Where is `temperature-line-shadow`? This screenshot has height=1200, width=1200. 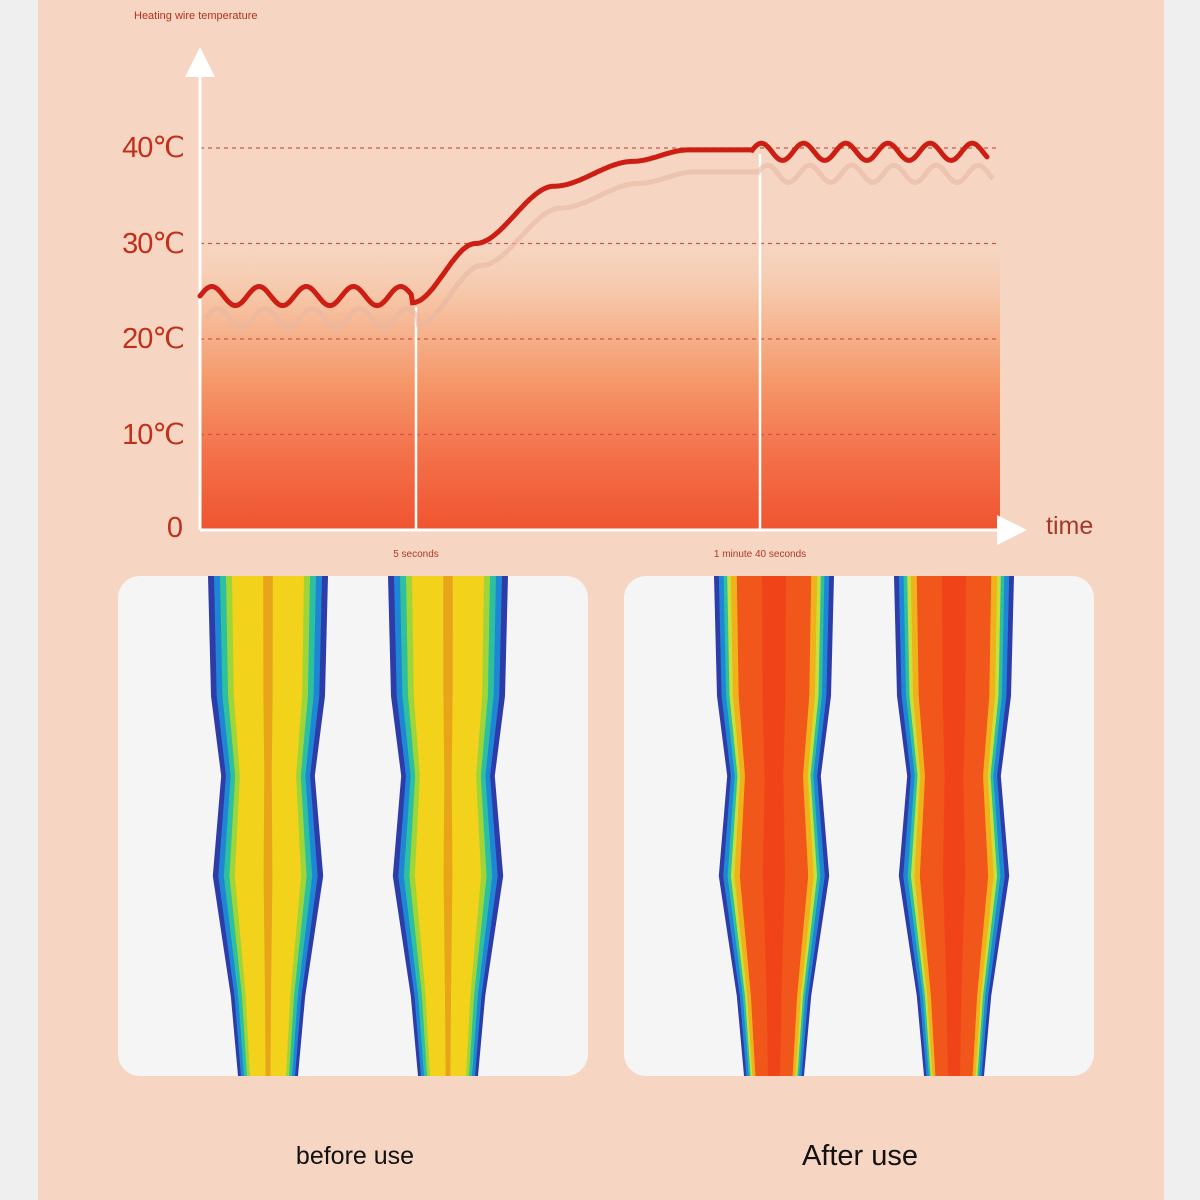
temperature-line-shadow is located at coordinates (599, 246).